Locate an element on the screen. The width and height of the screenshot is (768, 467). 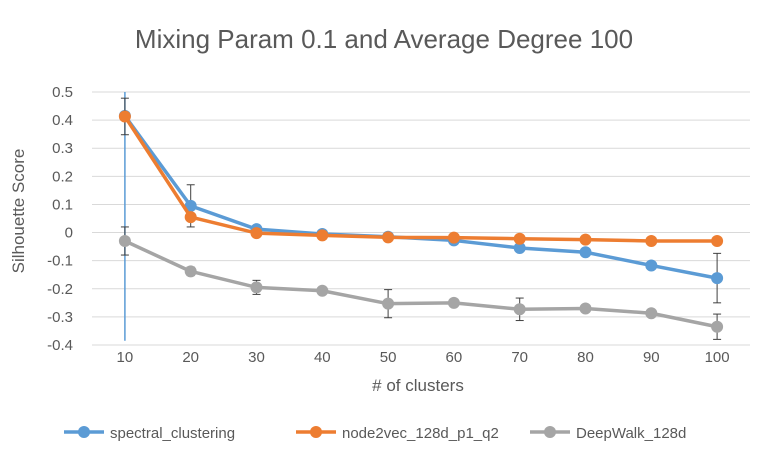
x-tick-label: 90 is located at coordinates (651, 357).